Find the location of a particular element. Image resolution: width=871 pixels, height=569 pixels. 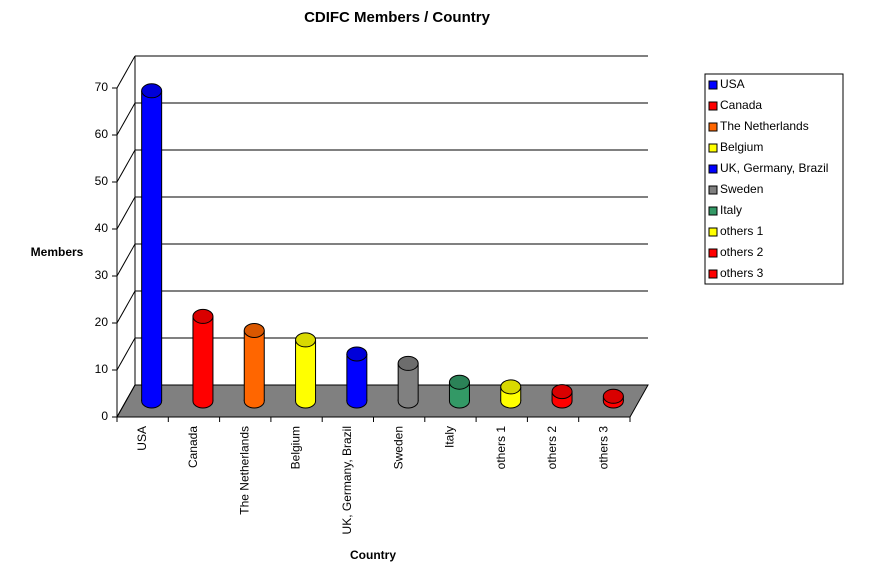

x-tick-label: USA is located at coordinates (142, 438).